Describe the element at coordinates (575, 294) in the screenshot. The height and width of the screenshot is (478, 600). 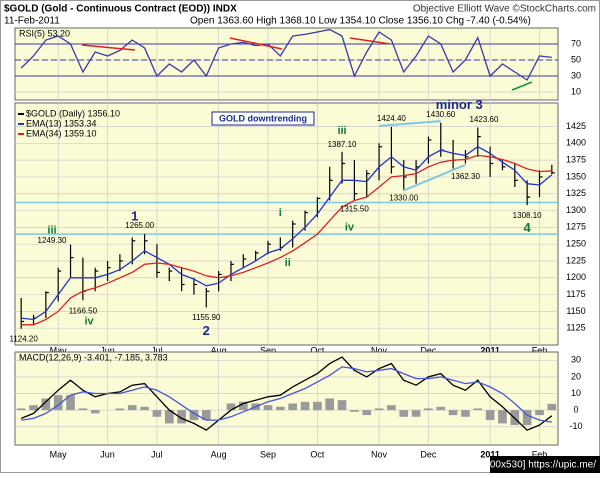
I see `y-tick-label: 1175` at that location.